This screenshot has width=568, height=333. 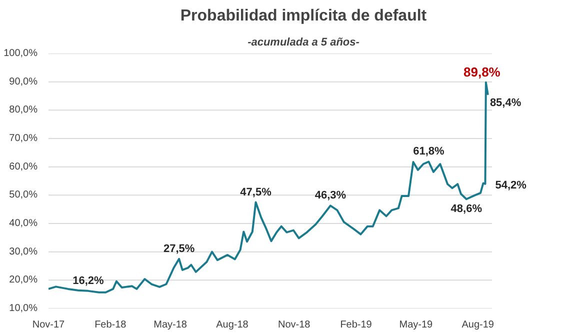 What do you see at coordinates (110, 325) in the screenshot?
I see `x-tick-label: Feb-18` at bounding box center [110, 325].